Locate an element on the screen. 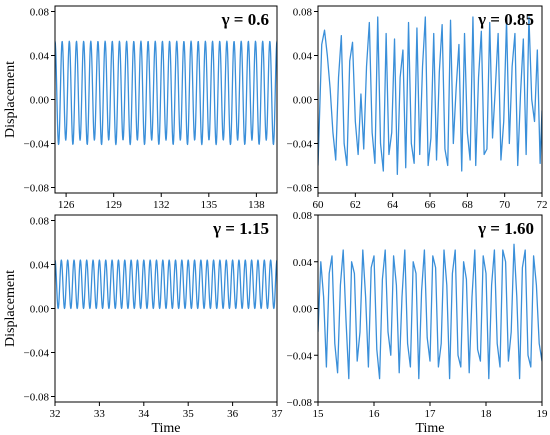 The width and height of the screenshot is (550, 435). x-tick-label: 33 is located at coordinates (100, 414).